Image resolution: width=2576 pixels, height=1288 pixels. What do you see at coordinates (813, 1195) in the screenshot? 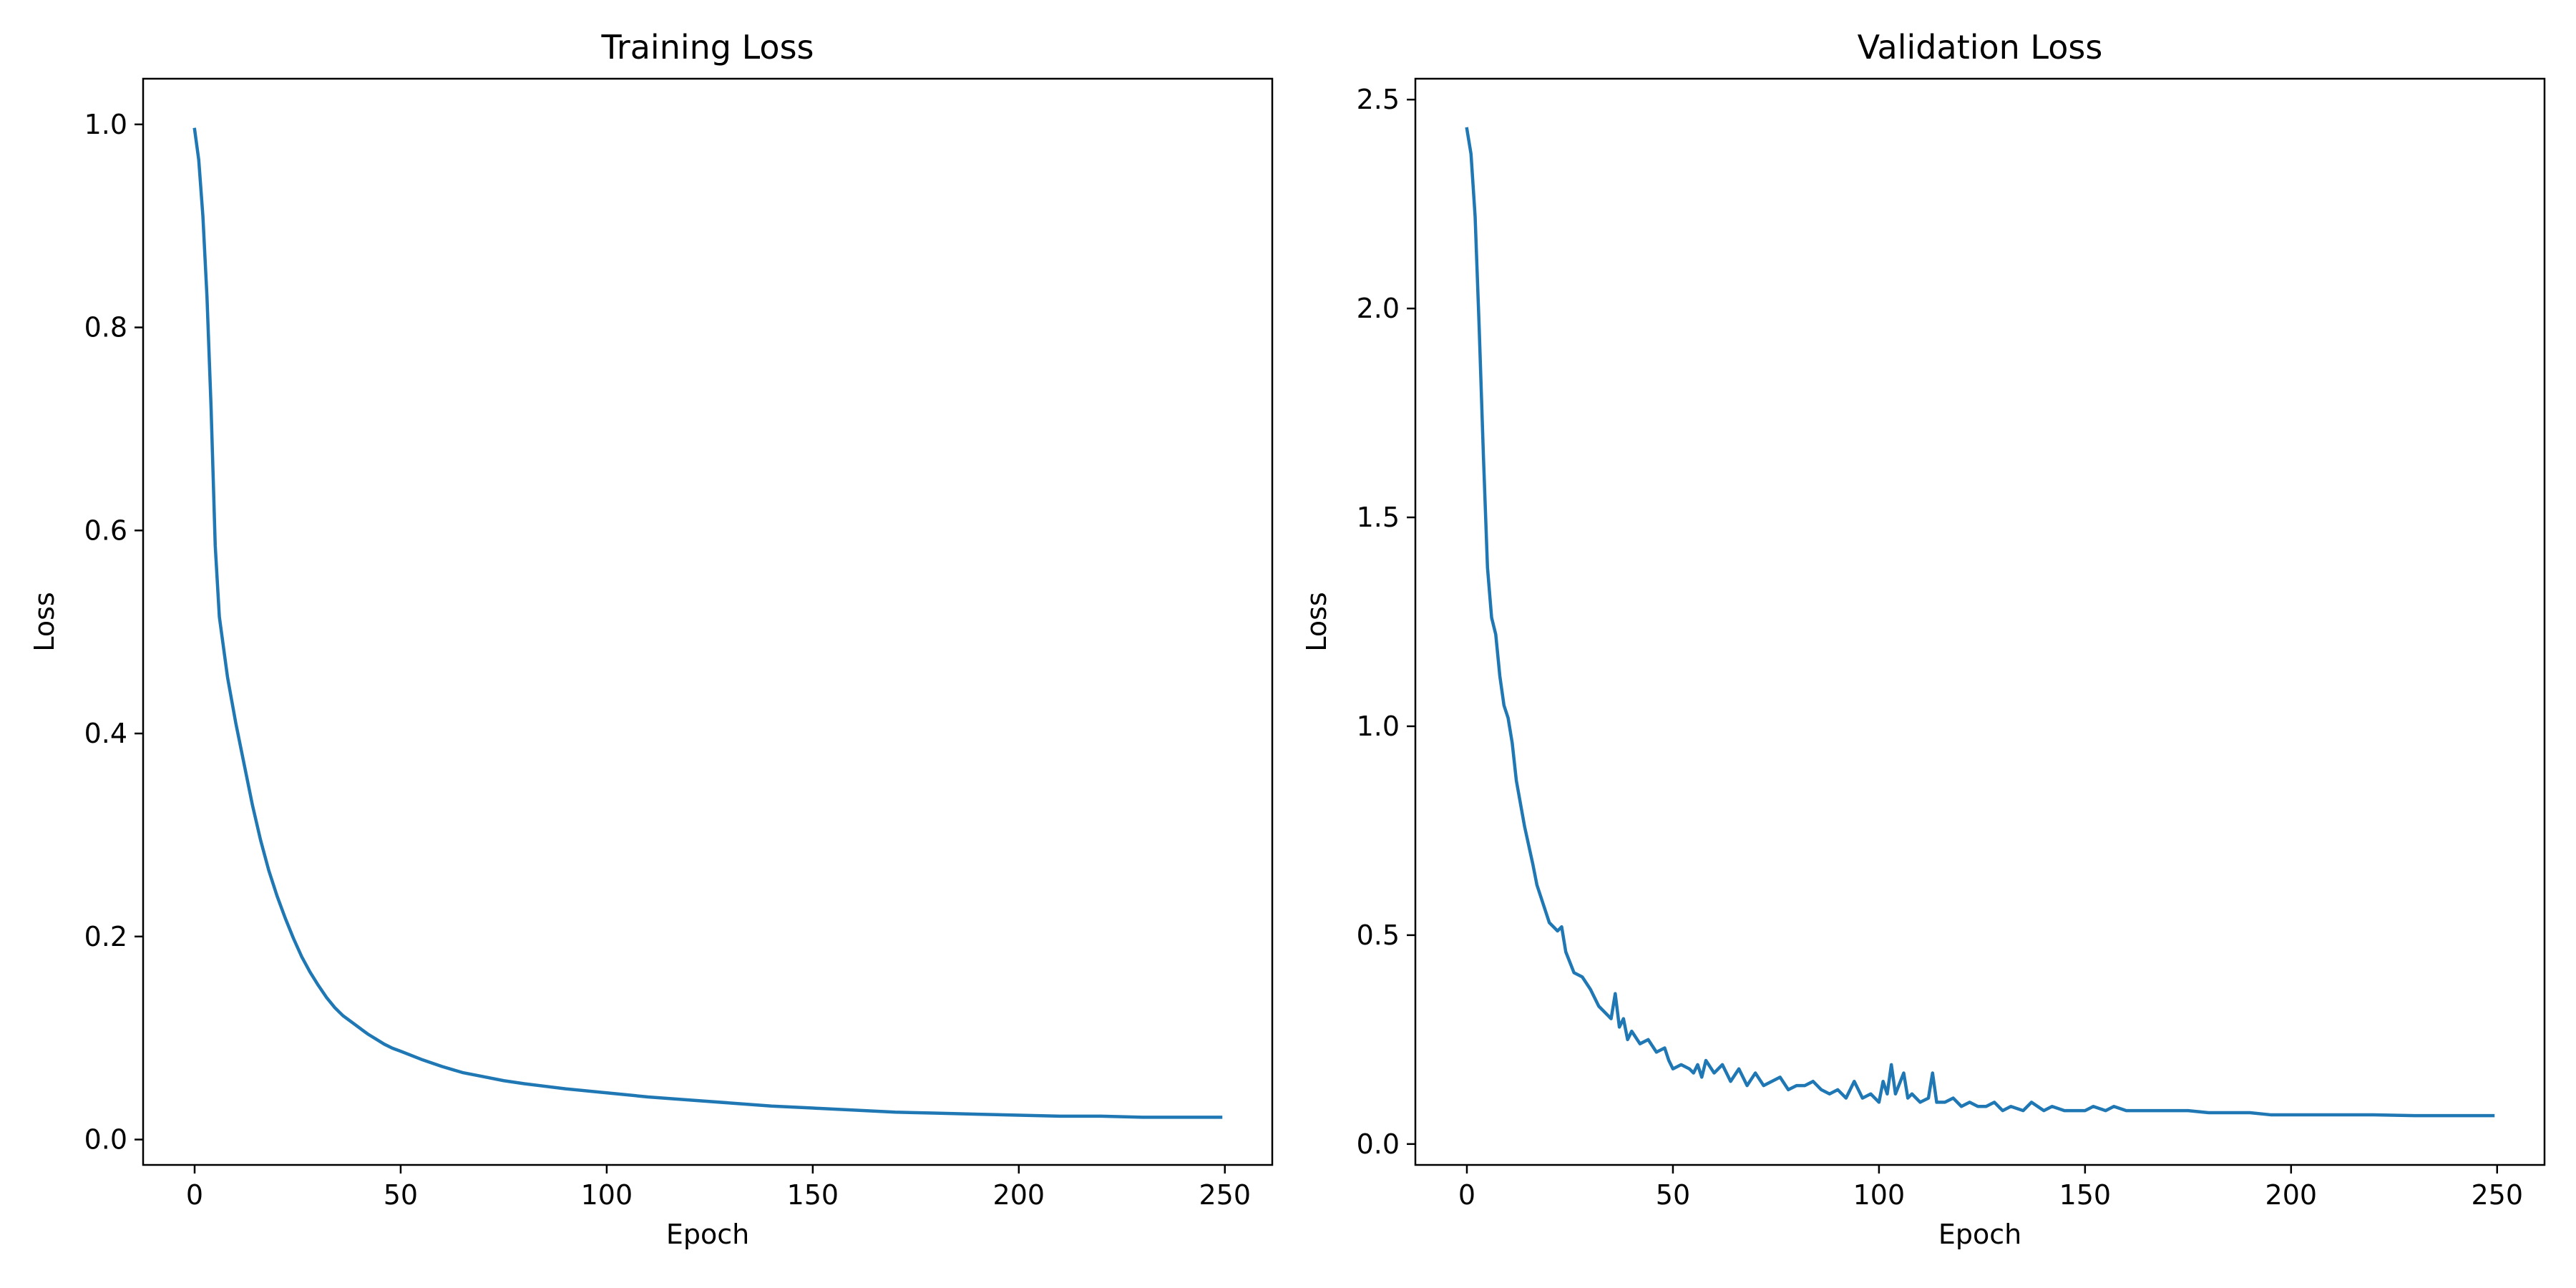
I see `training-loss-x-tick-label: 150` at bounding box center [813, 1195].